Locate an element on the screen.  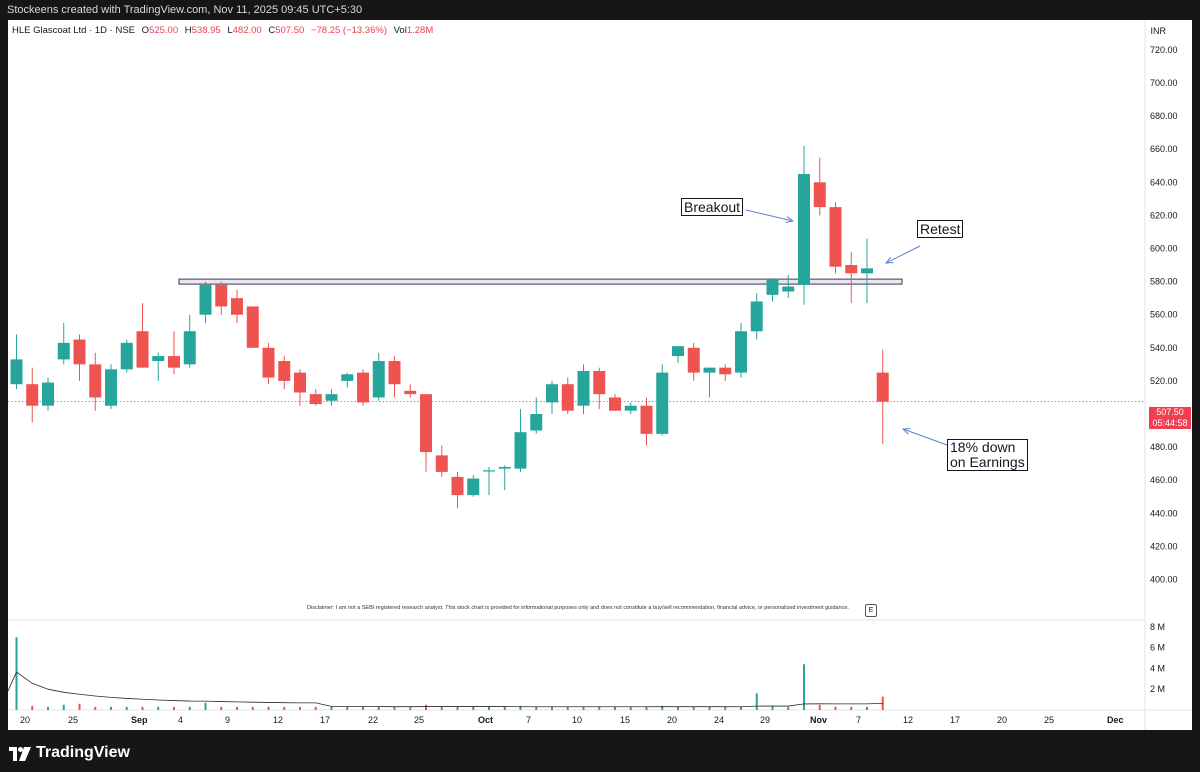
low-value: 482.00 is located at coordinates (247, 30).